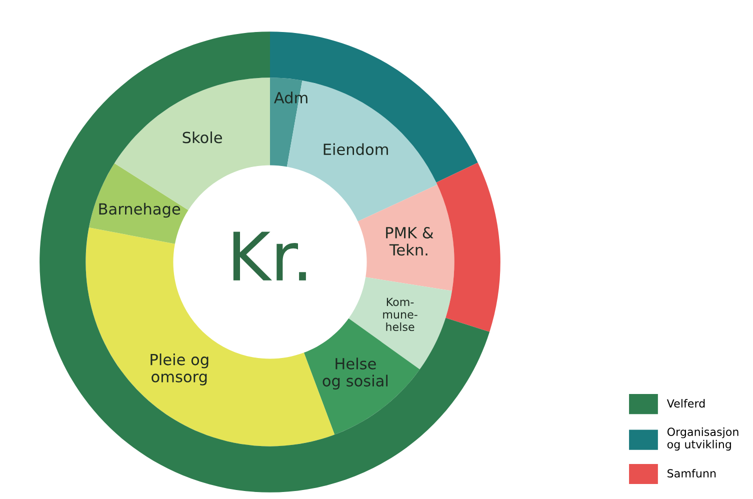 This screenshot has width=753, height=499. Describe the element at coordinates (400, 315) in the screenshot. I see `slice-label: Kom- mune- helse` at that location.